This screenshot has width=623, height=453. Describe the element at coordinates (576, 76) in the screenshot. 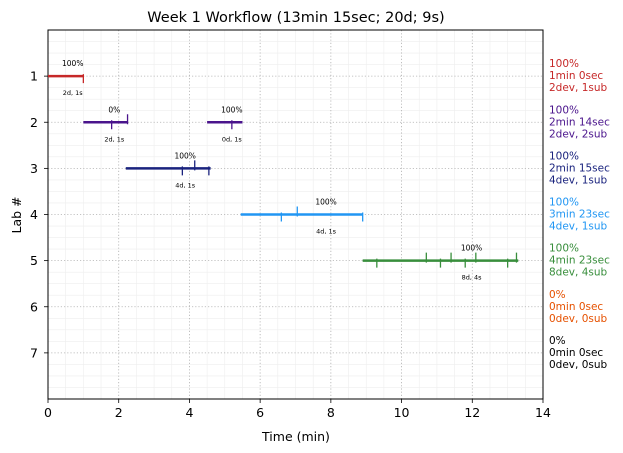

I see `lab-summary-line: 1min 0sec` at that location.